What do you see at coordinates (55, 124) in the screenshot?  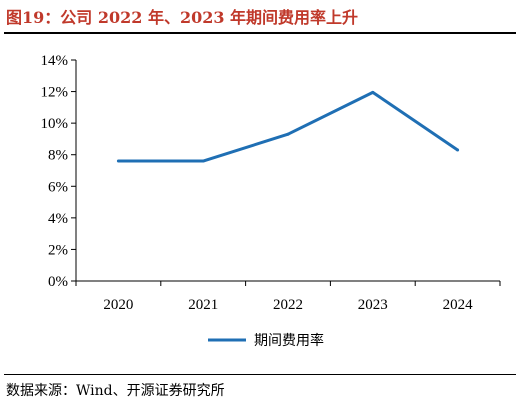 I see `y-tick-label: 10%` at bounding box center [55, 124].